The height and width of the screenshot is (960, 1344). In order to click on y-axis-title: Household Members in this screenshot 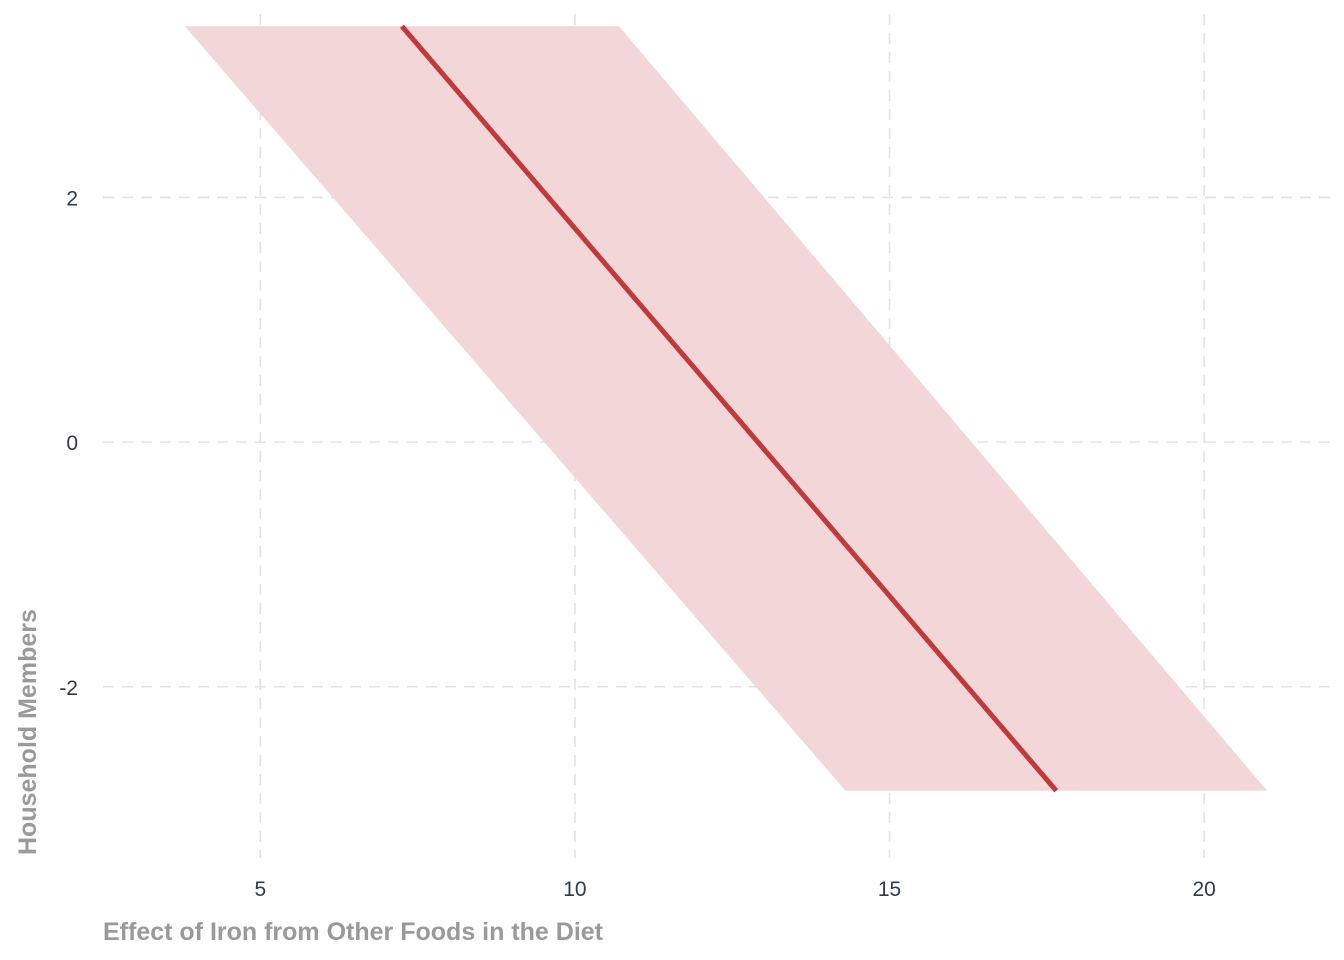, I will do `click(28, 732)`.